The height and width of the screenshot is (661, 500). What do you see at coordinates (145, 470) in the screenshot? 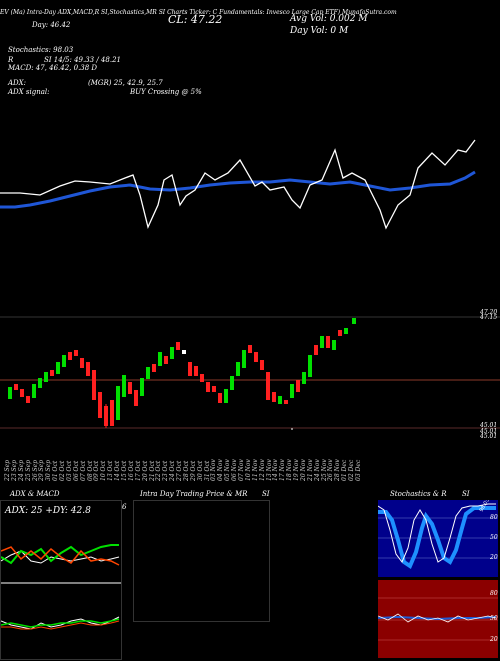
I see `x-date-label: 20 Oct` at bounding box center [145, 470].